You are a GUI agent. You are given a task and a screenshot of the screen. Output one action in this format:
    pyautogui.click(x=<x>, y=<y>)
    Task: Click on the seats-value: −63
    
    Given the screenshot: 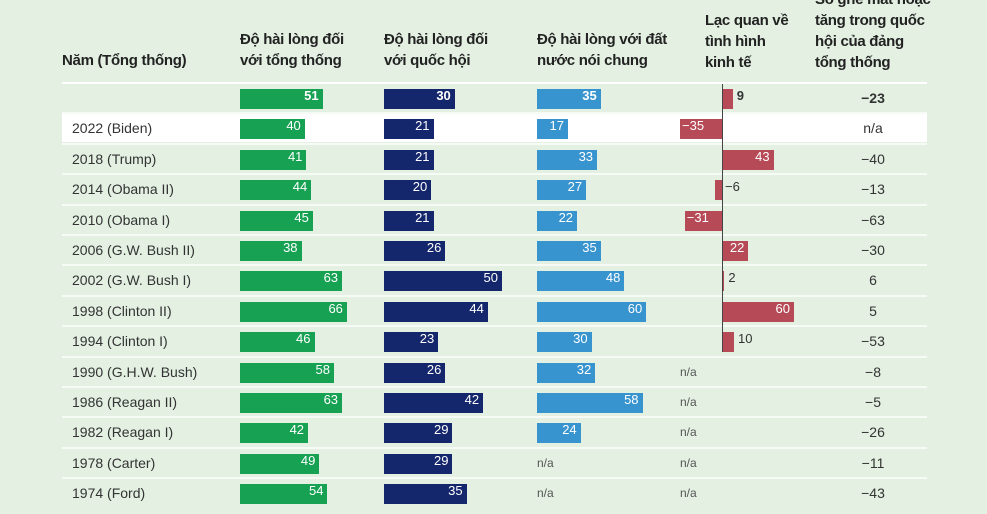 What is the action you would take?
    pyautogui.click(x=873, y=219)
    